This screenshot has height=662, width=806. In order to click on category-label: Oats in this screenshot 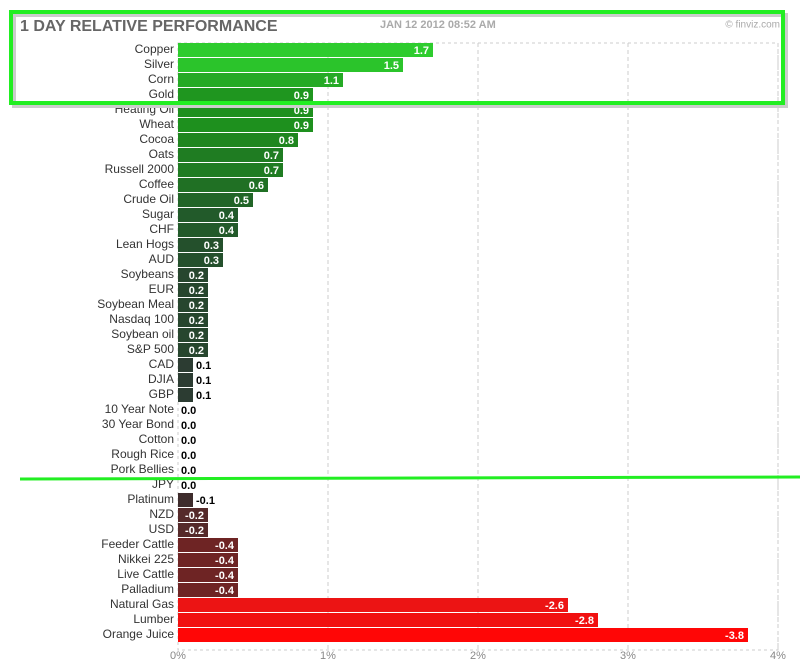, I will do `click(161, 154)`.